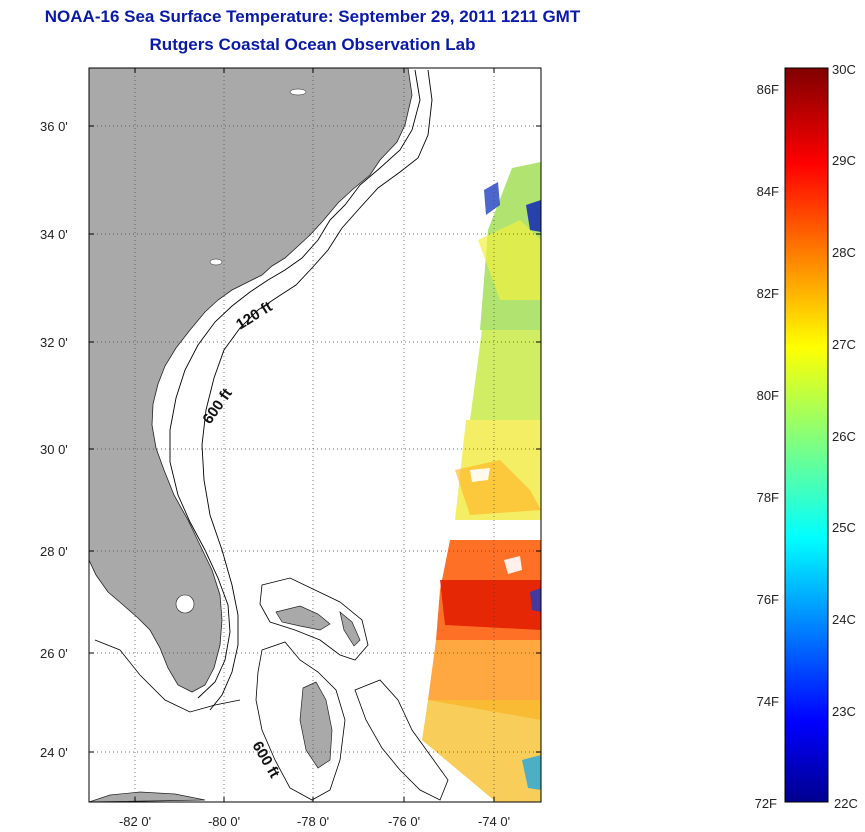  What do you see at coordinates (844, 160) in the screenshot?
I see `colorbar-c-label: 29C` at bounding box center [844, 160].